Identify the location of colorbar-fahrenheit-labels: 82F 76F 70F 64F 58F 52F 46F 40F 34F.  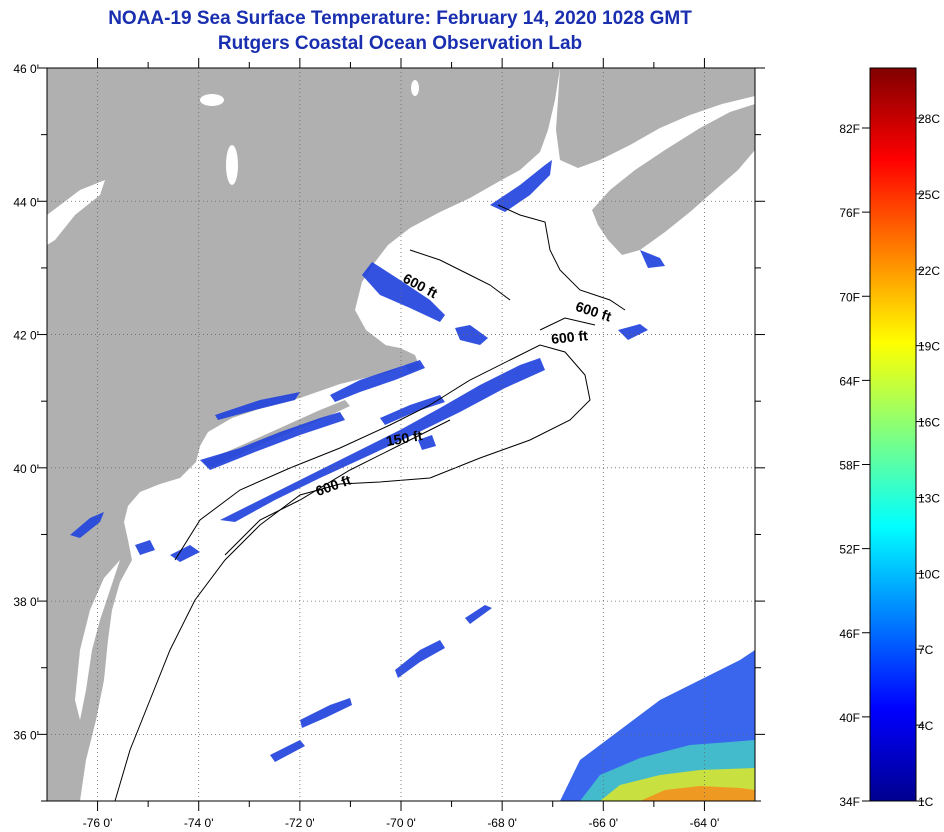
(849, 465).